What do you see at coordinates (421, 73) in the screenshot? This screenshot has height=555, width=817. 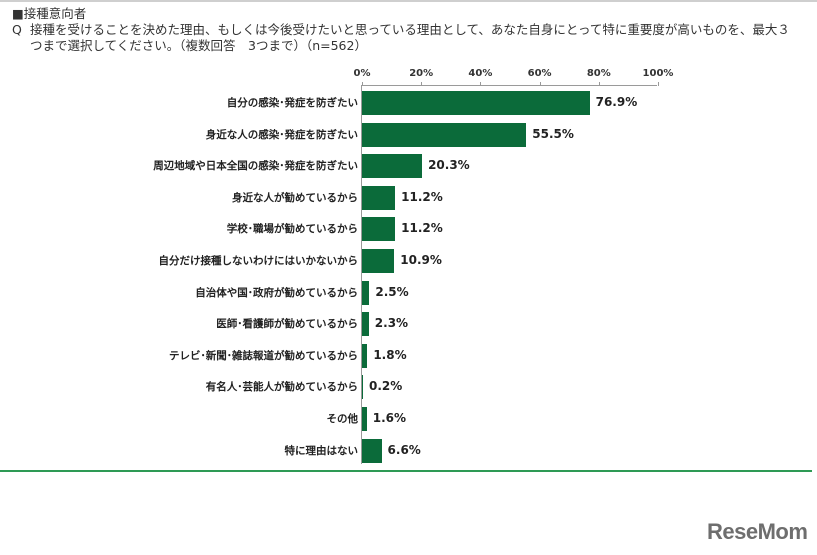 I see `x-tick-label: 20%` at bounding box center [421, 73].